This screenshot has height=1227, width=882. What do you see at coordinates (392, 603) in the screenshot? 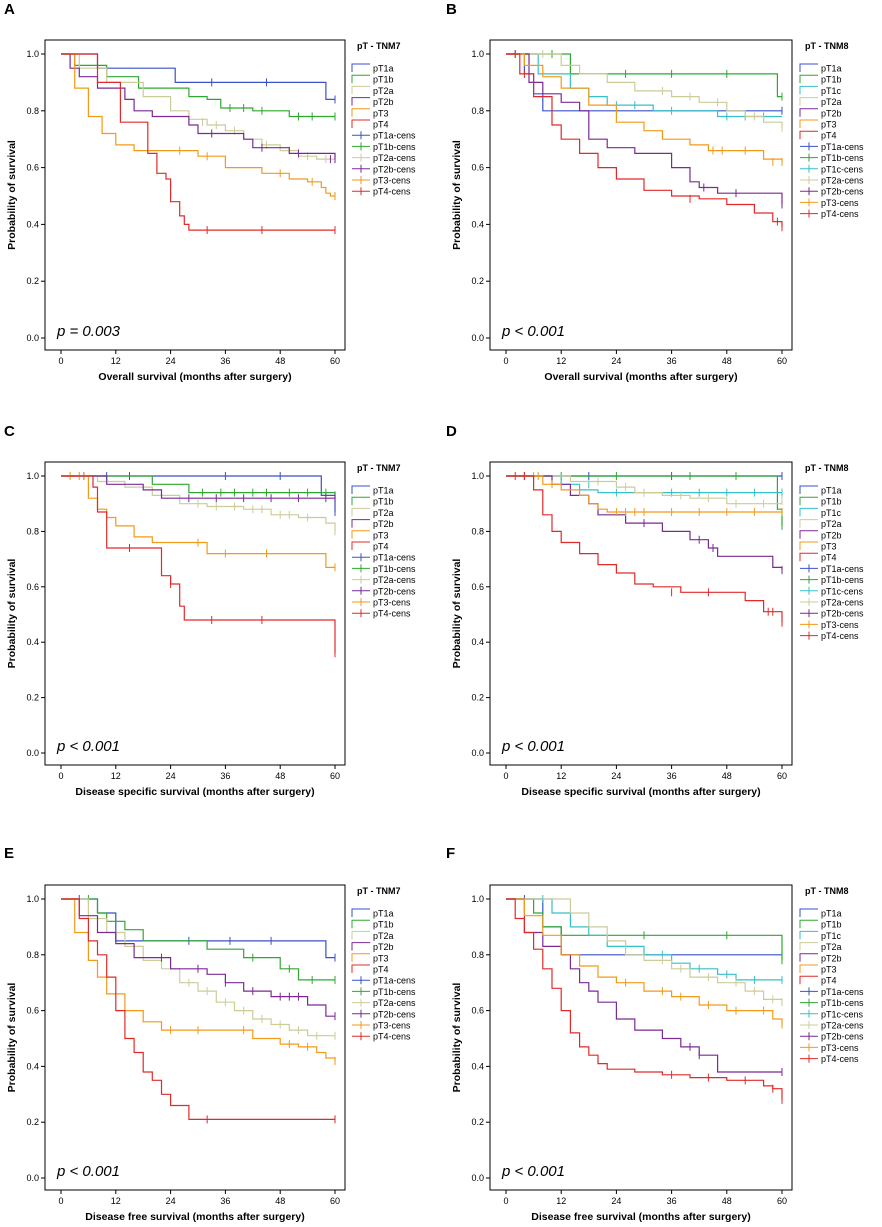
I see `legend-entry: pT3-cens` at bounding box center [392, 603].